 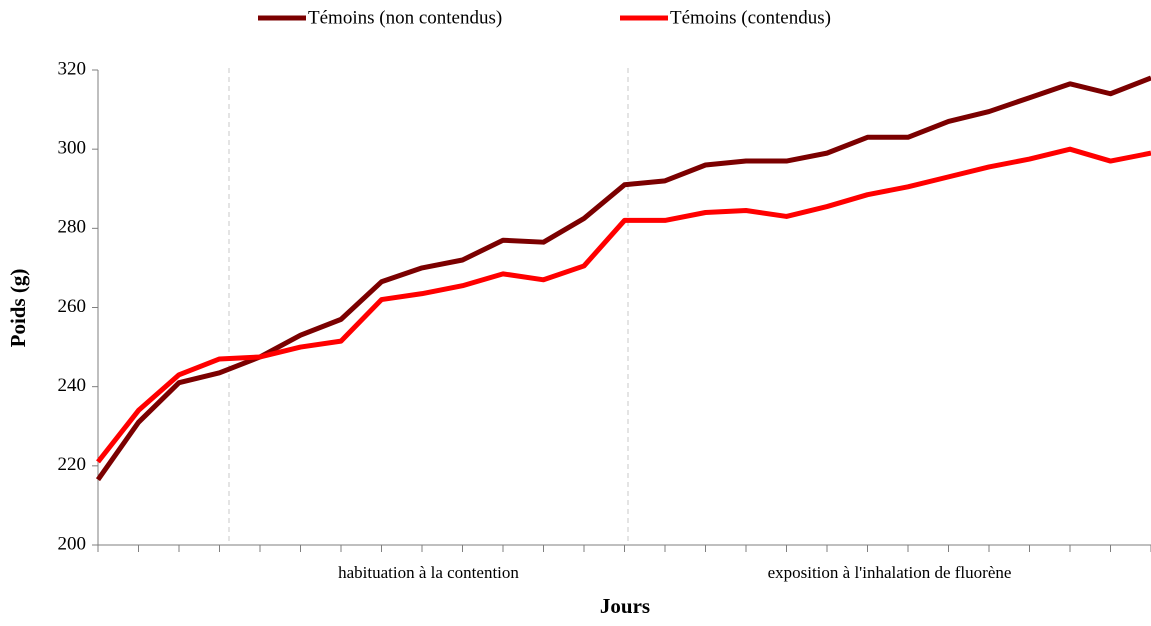 What do you see at coordinates (72, 227) in the screenshot?
I see `y-tick-label: 280` at bounding box center [72, 227].